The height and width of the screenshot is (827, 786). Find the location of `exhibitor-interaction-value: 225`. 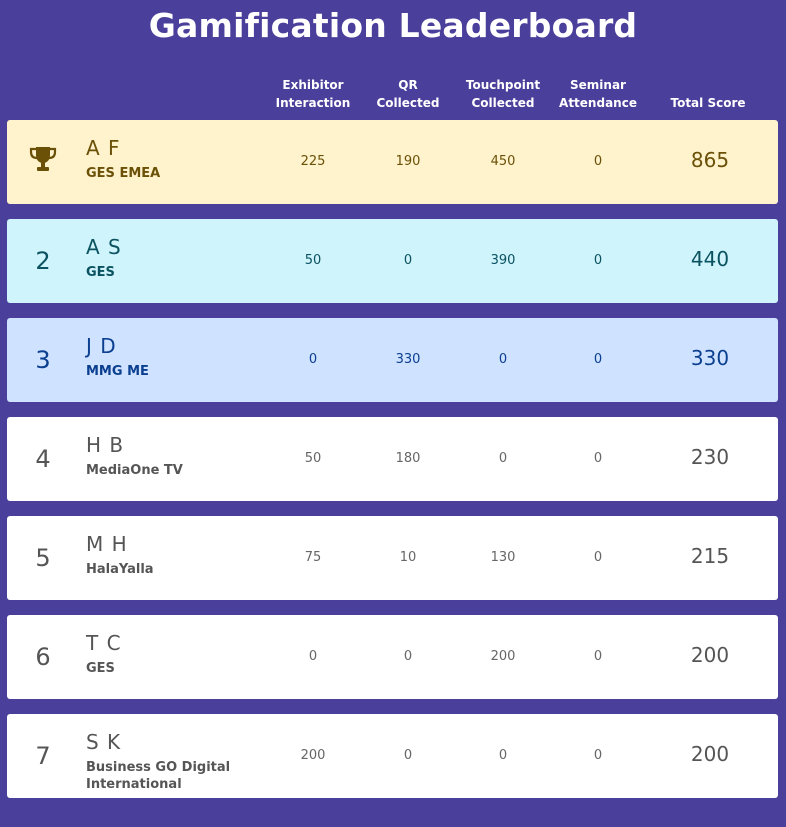

exhibitor-interaction-value: 225 is located at coordinates (313, 161).